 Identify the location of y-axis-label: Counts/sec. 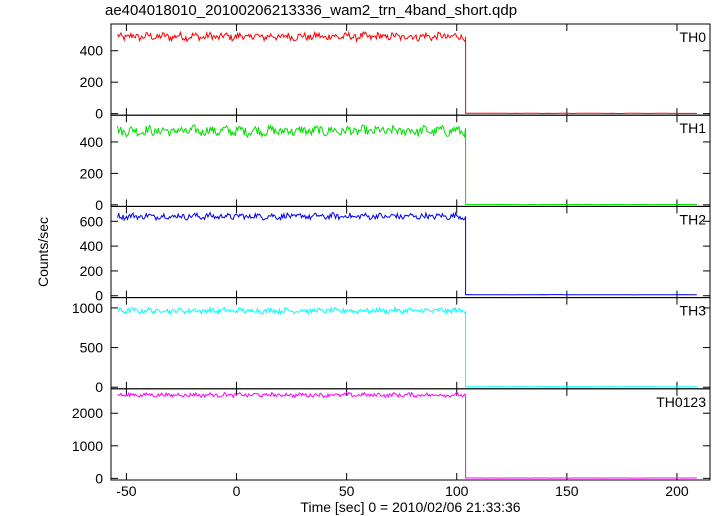
(43, 252).